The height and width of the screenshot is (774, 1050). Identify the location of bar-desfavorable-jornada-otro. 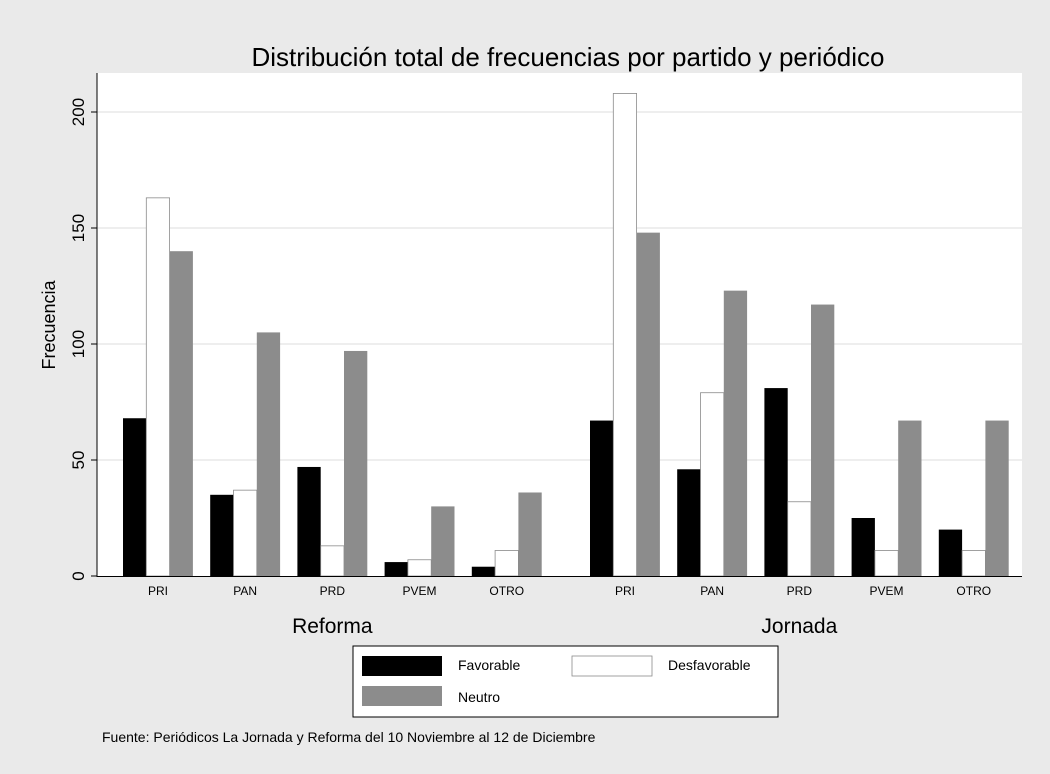
(973, 563).